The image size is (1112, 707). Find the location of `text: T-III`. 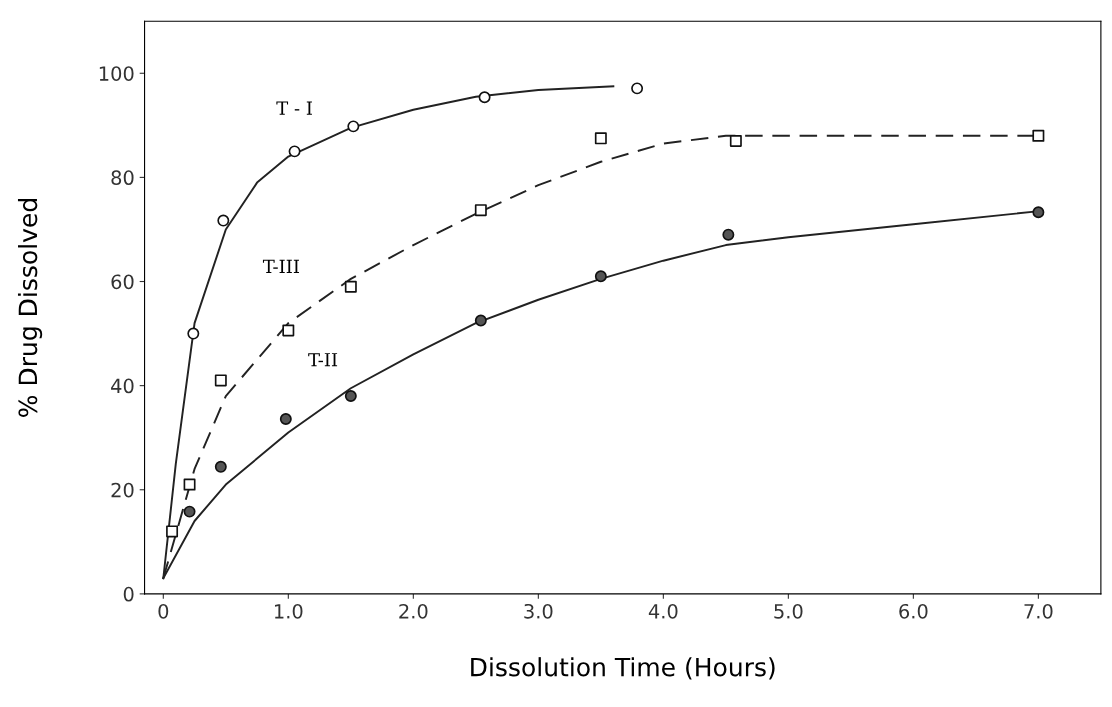

text: T-III is located at coordinates (280, 266).